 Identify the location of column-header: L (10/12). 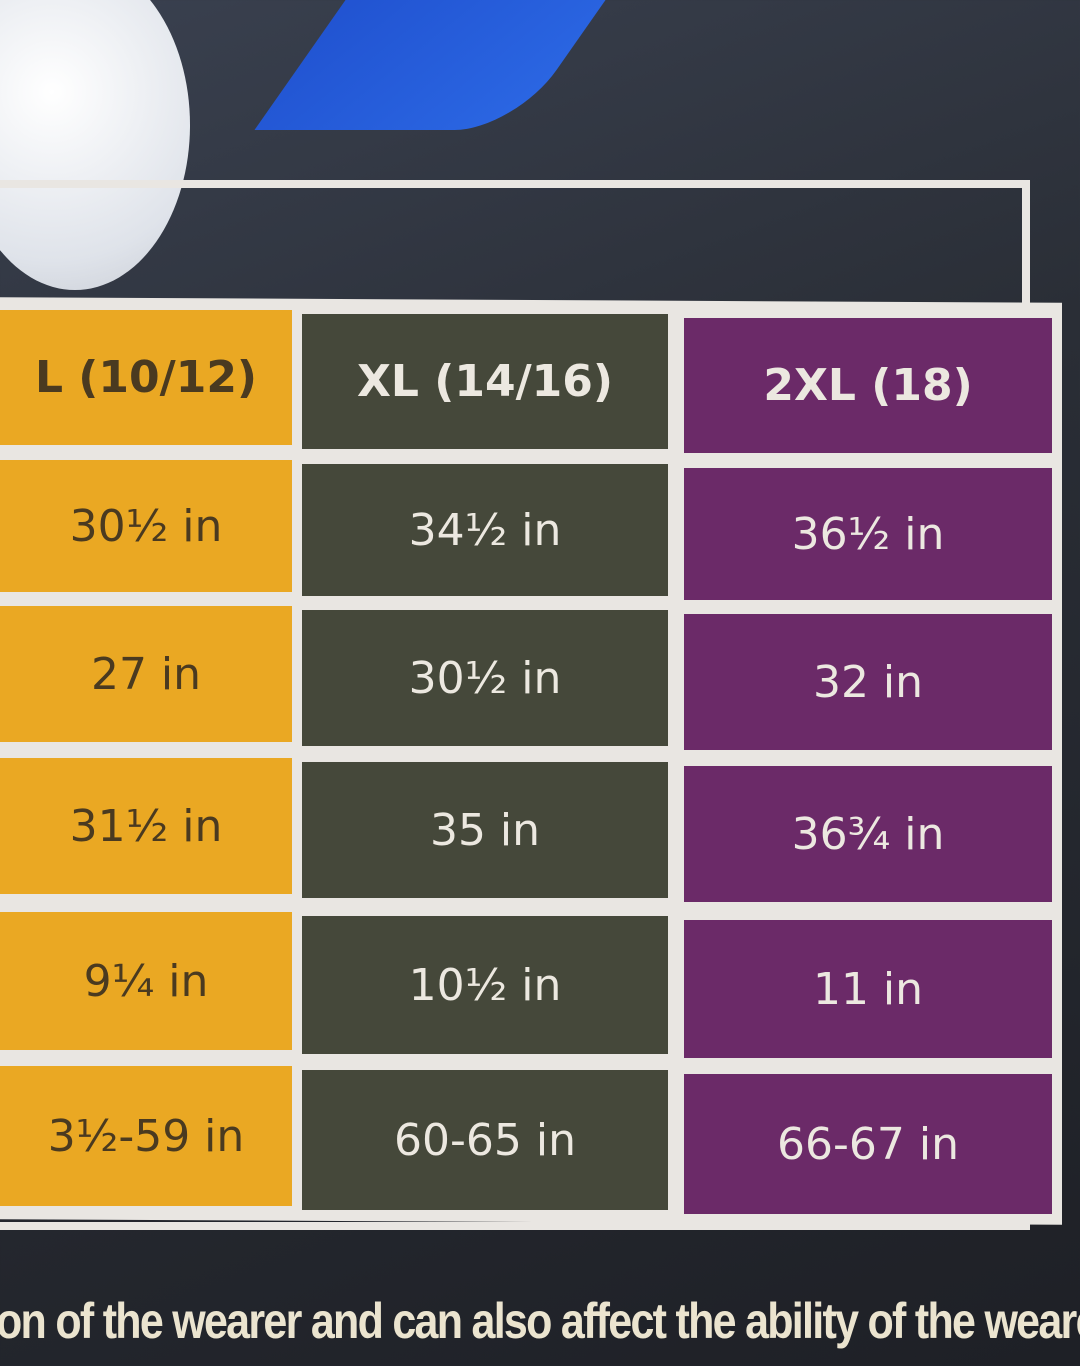
(146, 377).